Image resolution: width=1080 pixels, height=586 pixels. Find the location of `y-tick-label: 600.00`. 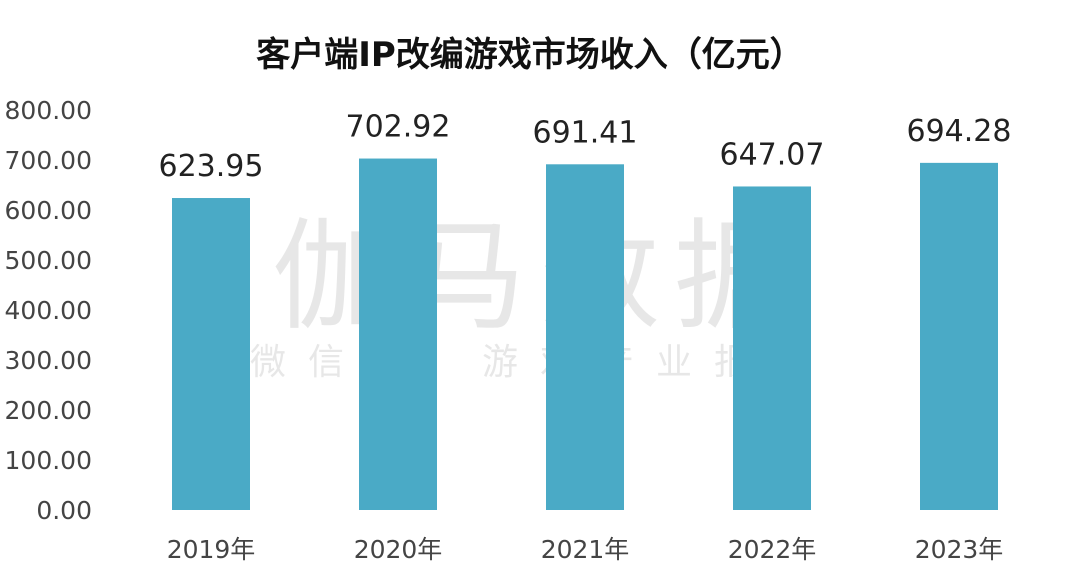

y-tick-label: 600.00 is located at coordinates (48, 210).